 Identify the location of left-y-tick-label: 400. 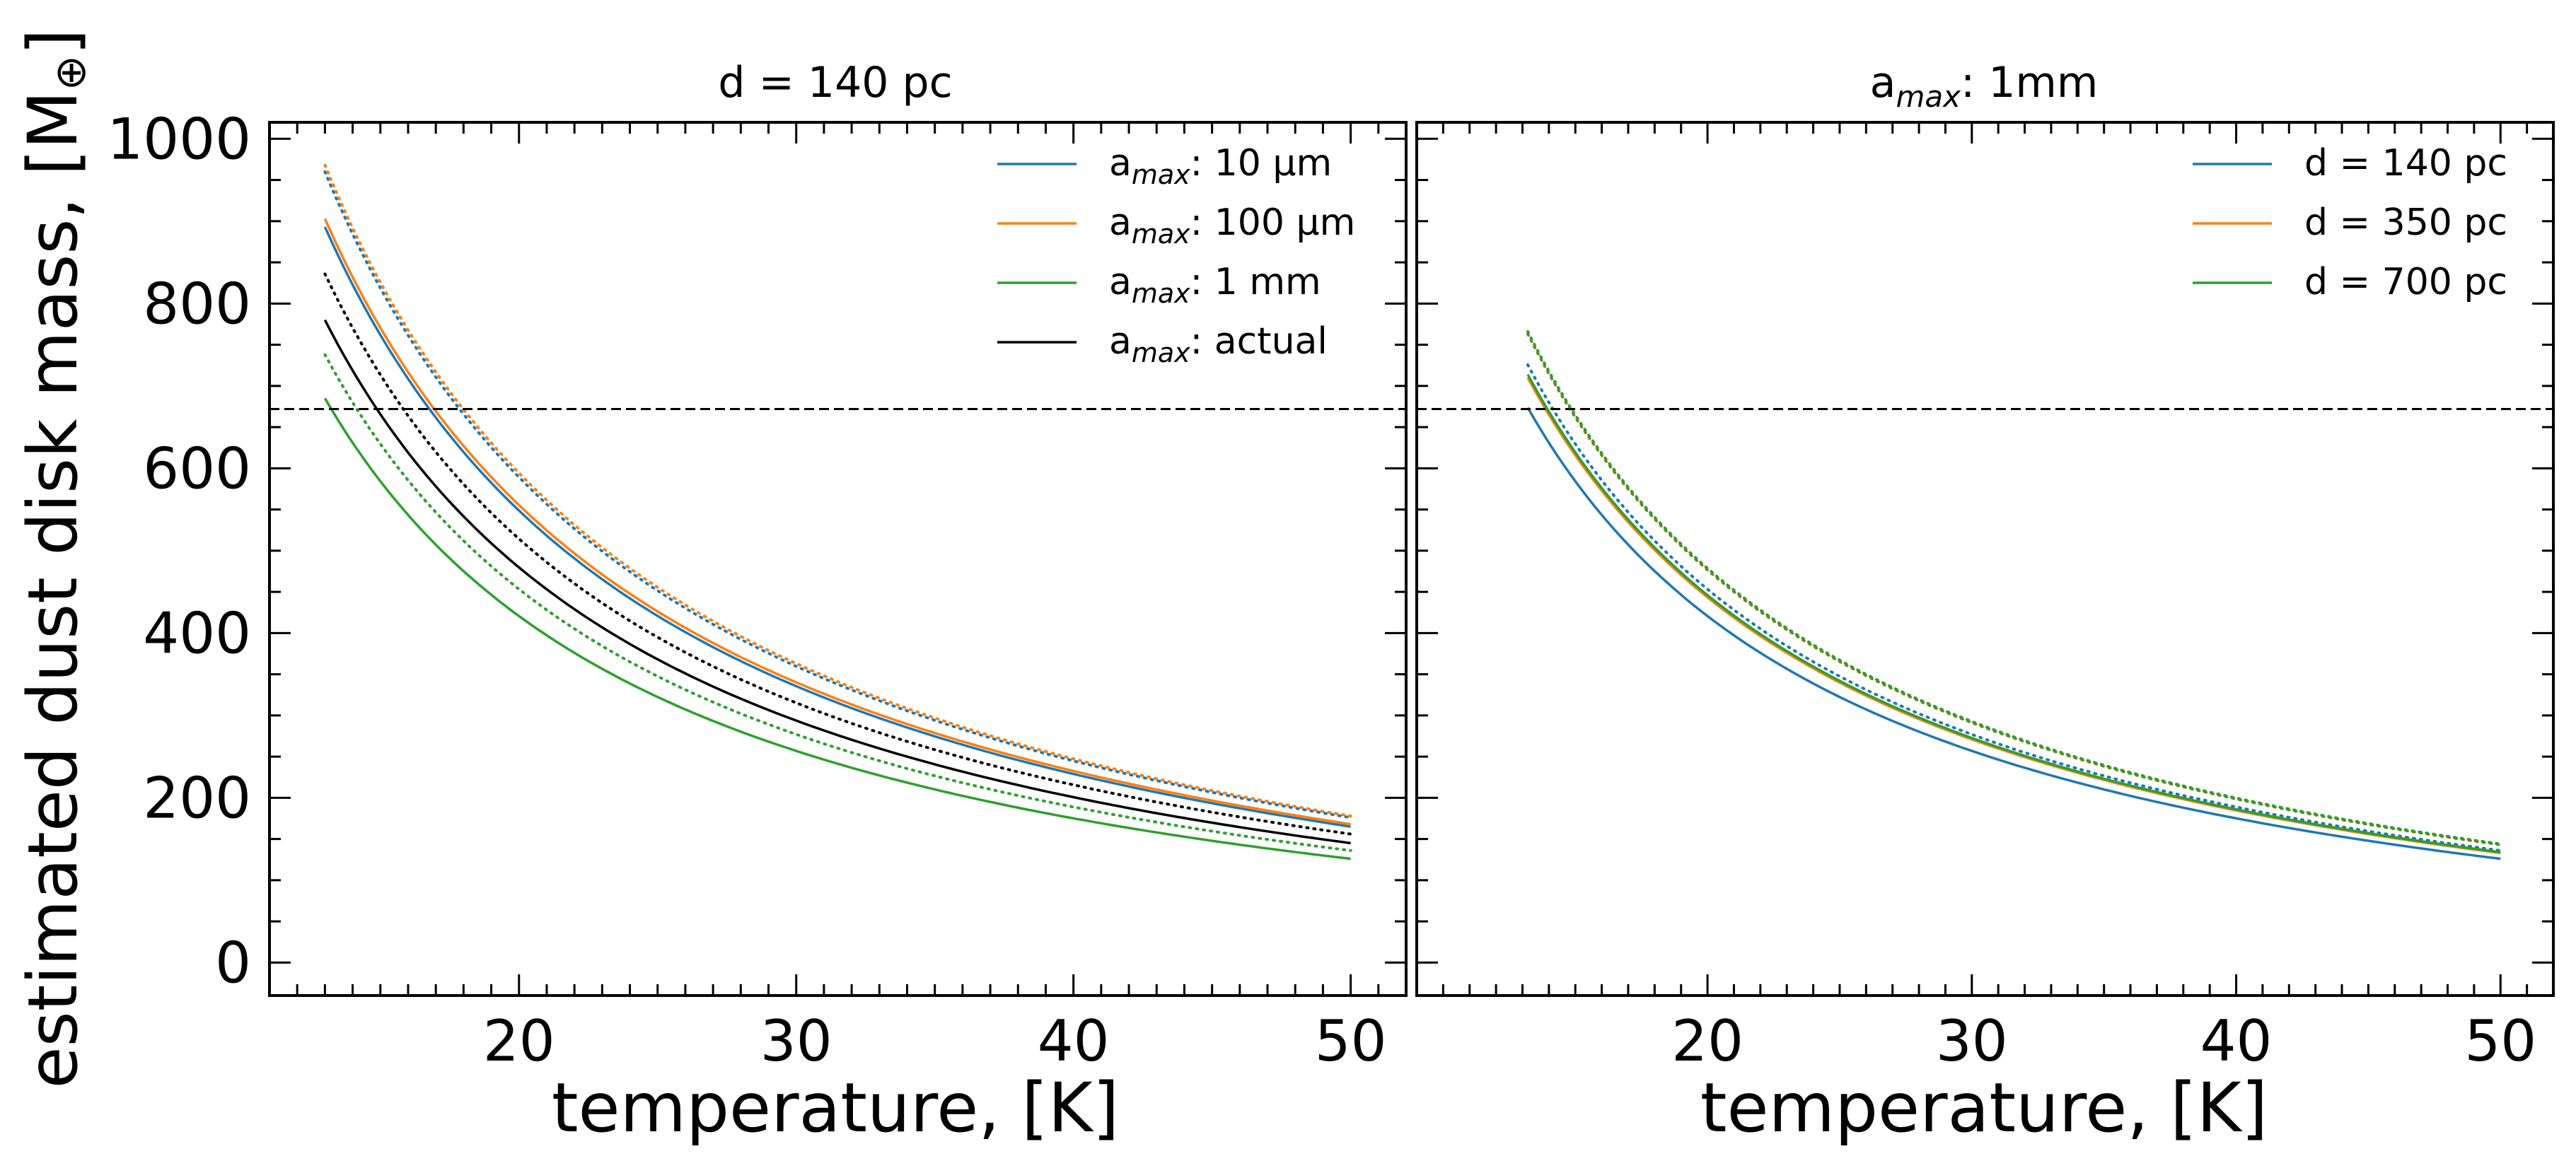
(197, 633).